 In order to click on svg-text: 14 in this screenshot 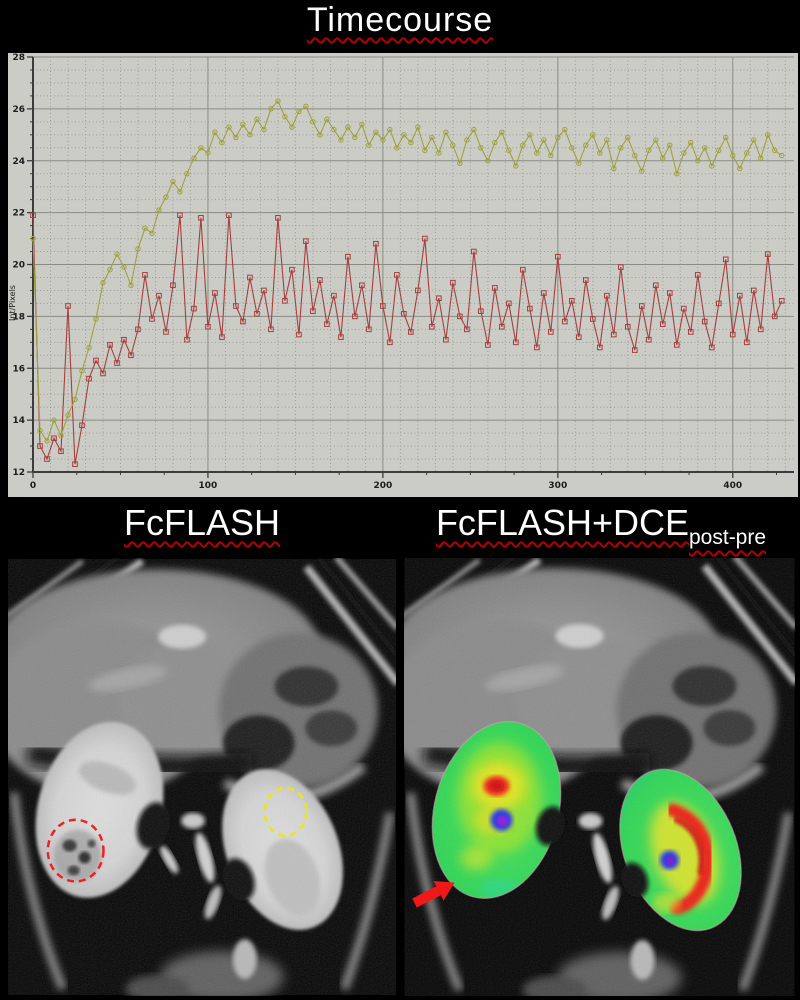, I will do `click(18, 421)`.